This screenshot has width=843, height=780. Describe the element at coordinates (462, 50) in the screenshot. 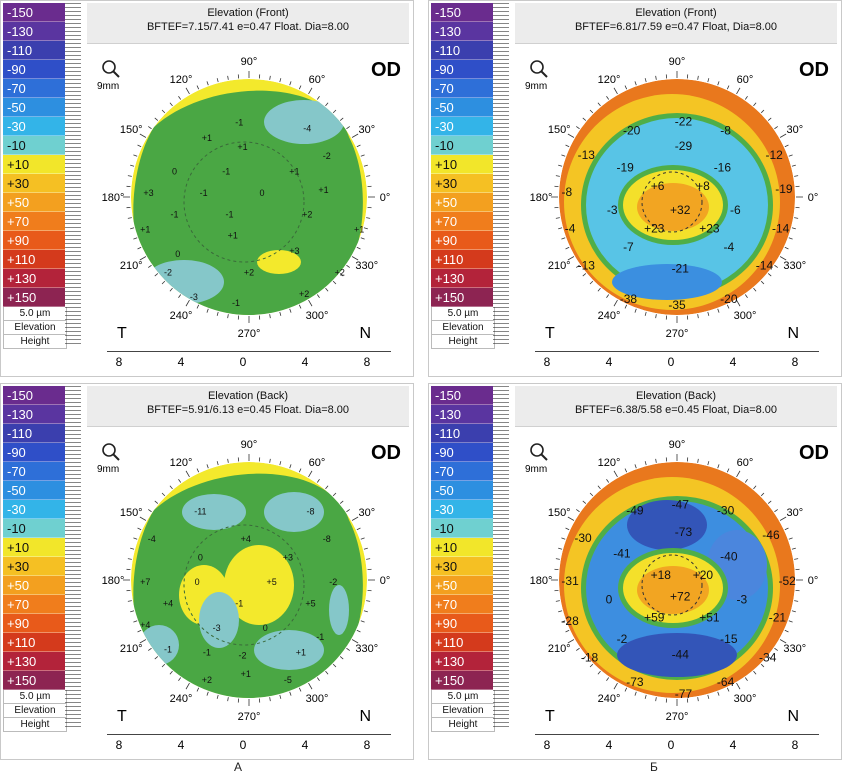

I see `scale-cell: -110` at that location.